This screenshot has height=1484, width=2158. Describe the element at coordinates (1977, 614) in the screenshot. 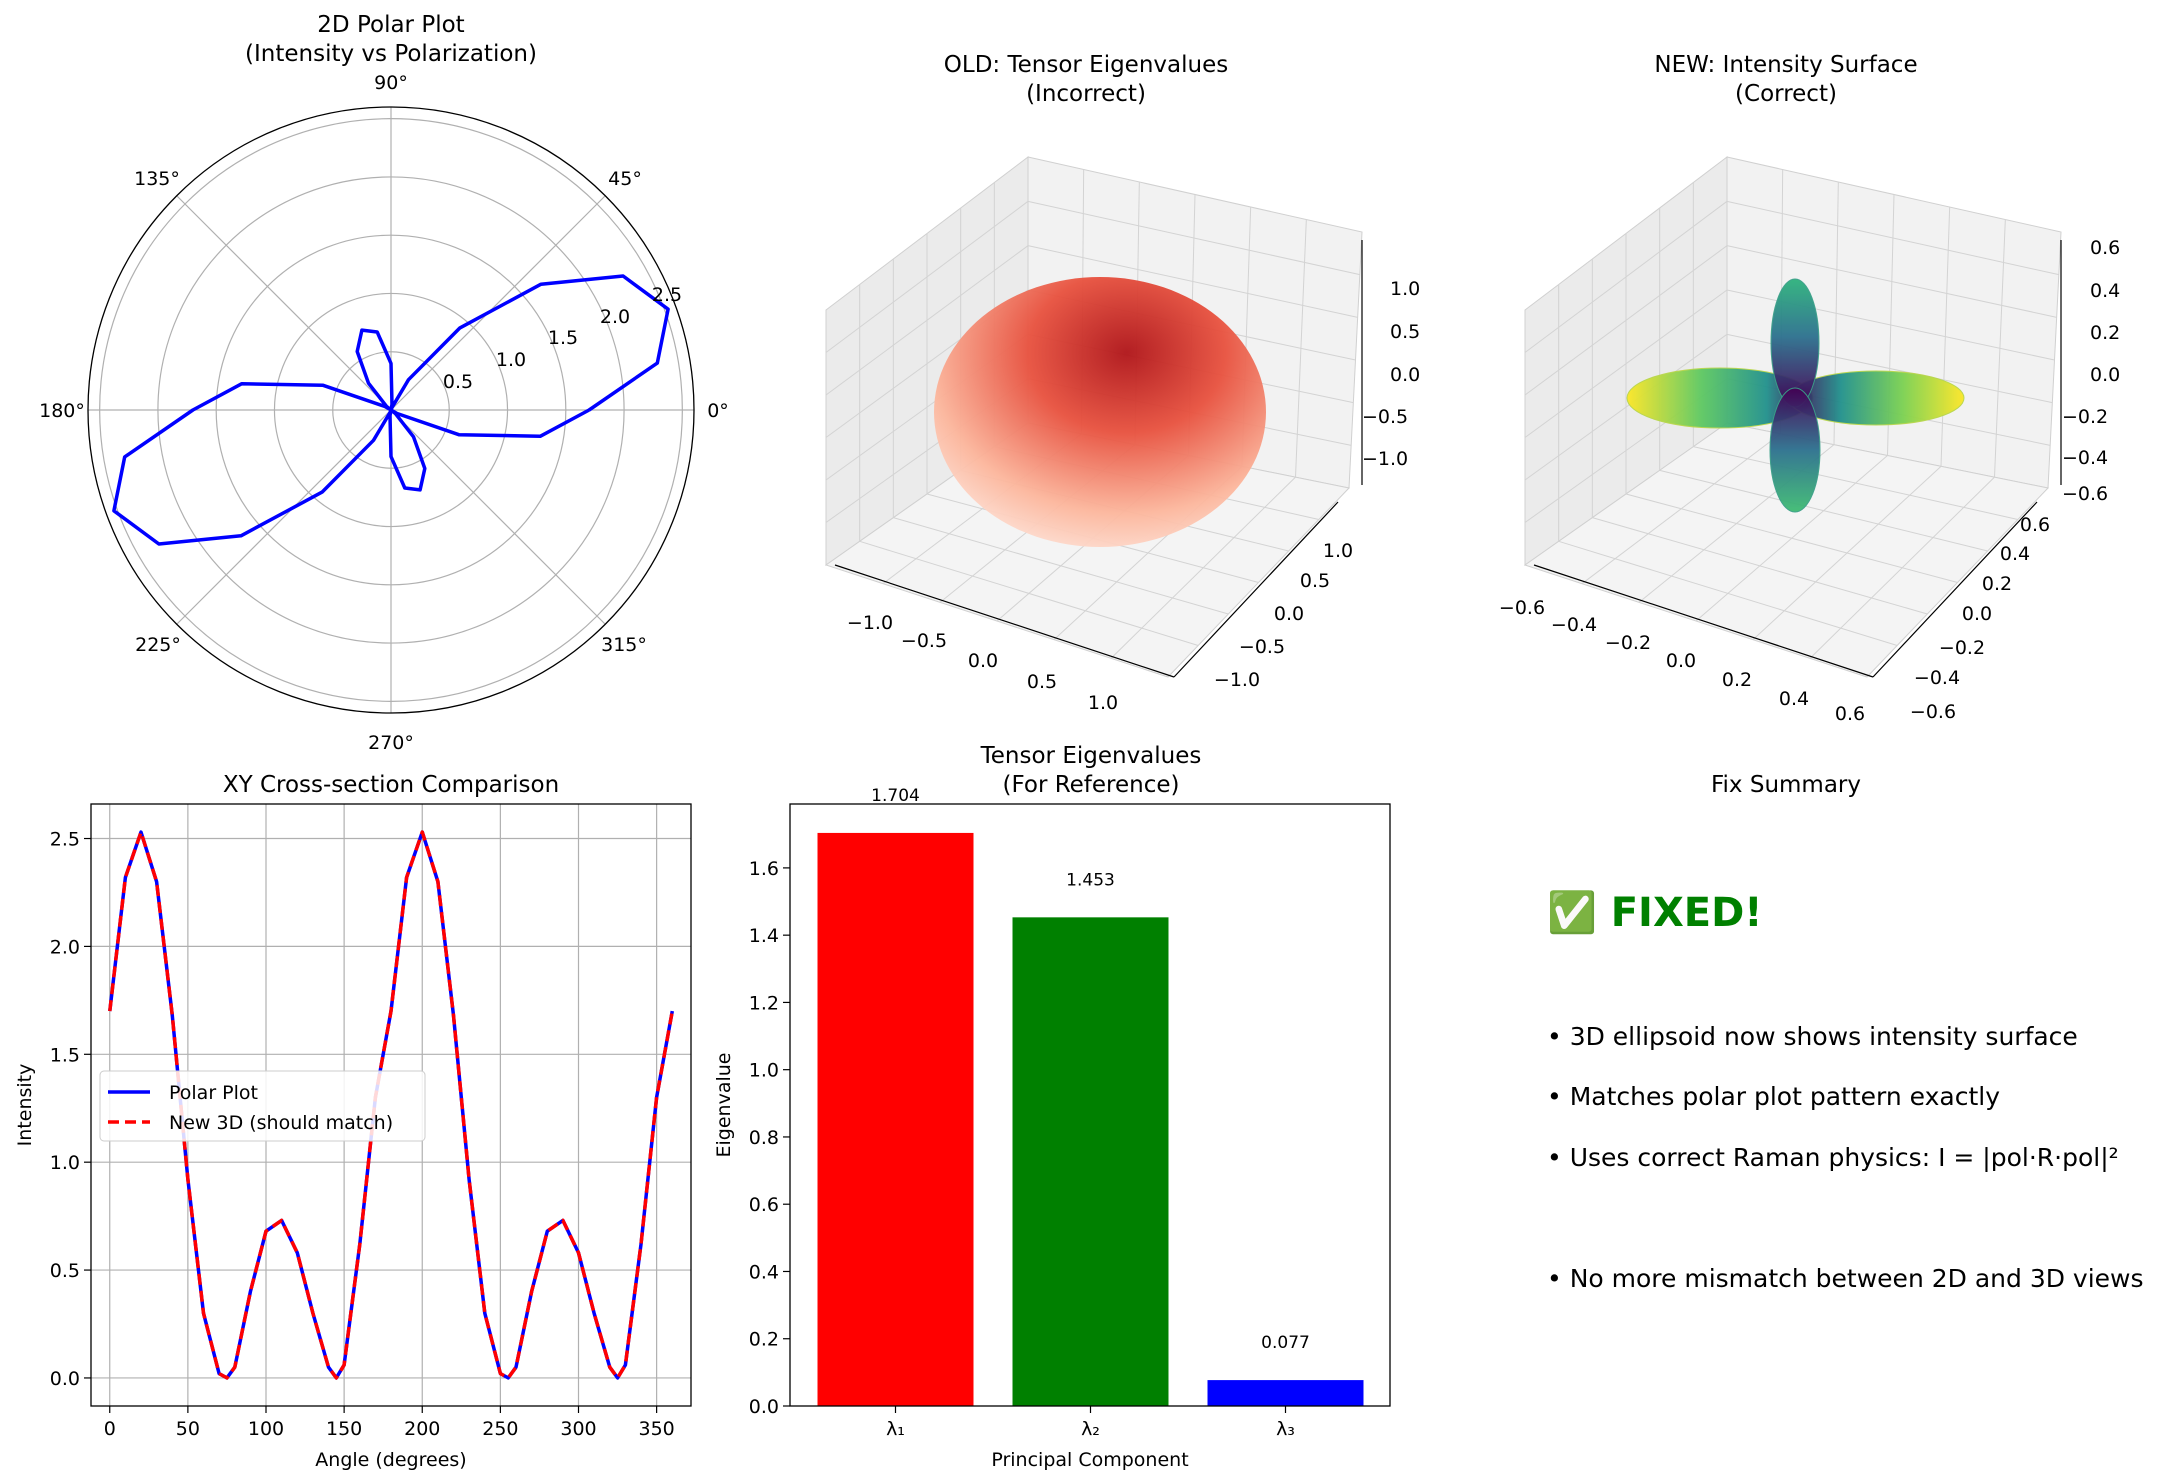

I see `new3d-y-tick: 0.0` at that location.